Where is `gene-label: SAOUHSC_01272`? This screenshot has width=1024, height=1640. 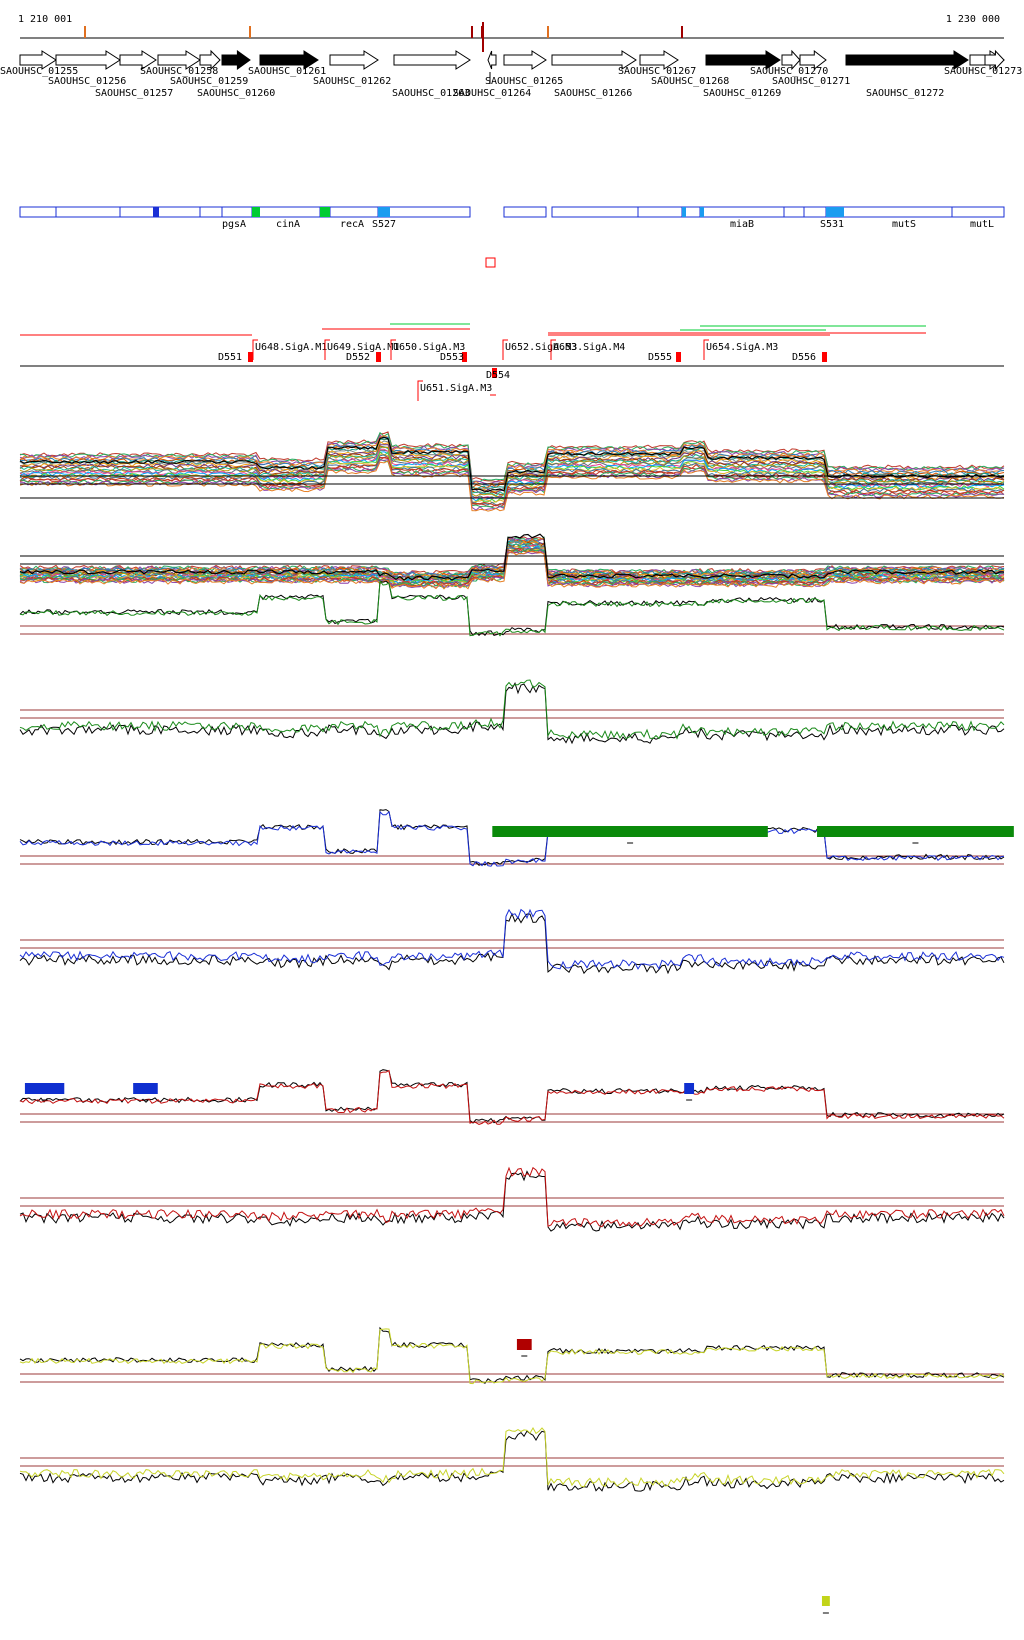 gene-label: SAOUHSC_01272 is located at coordinates (905, 93).